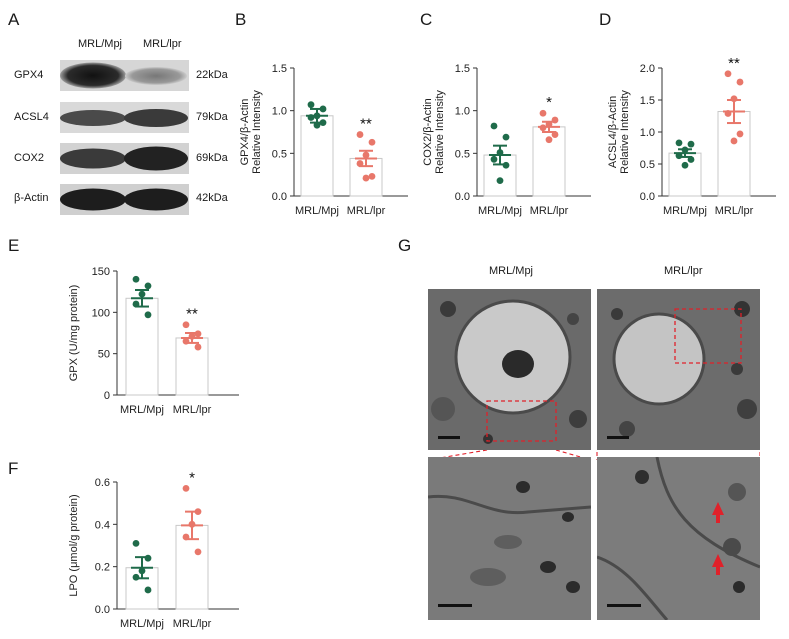  Describe the element at coordinates (74, 545) in the screenshot. I see `y-axis-label: LPO (μmol/g protein)` at that location.